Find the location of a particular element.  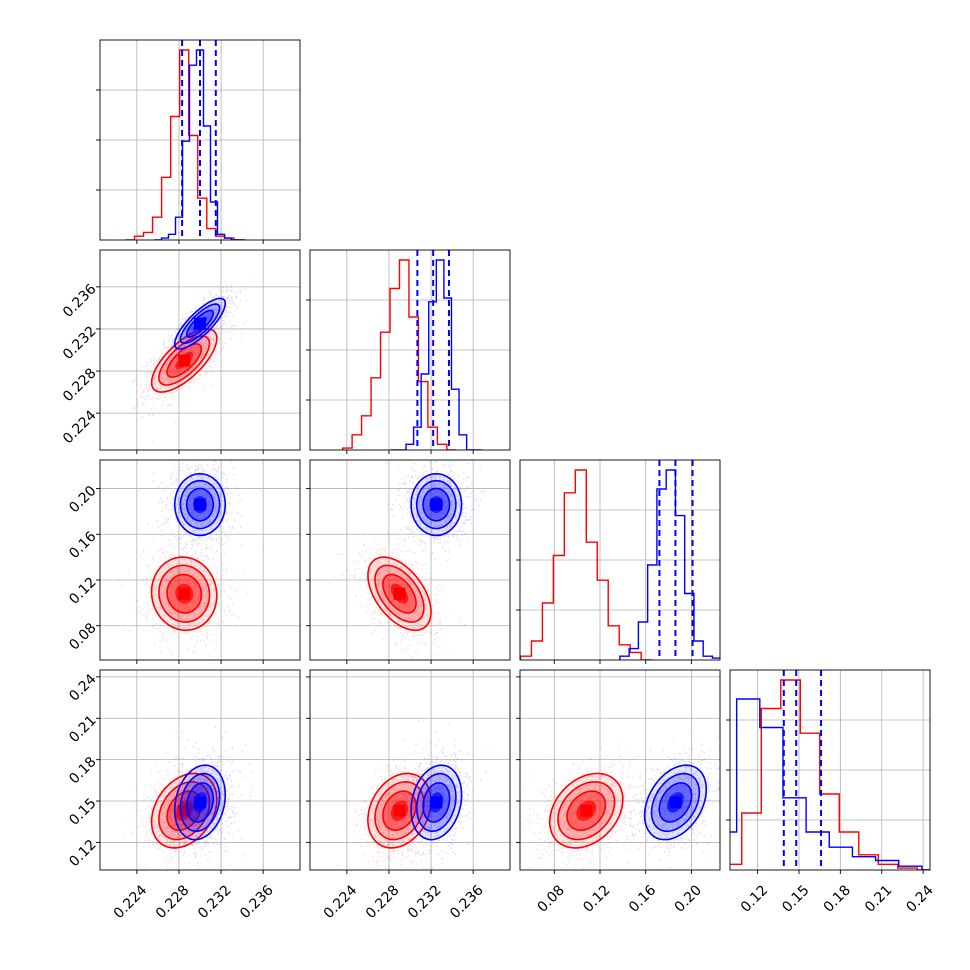

scatter-panel-0-3: 0.12 0.15 0.18 0.21 0.24 0.224 0.228 0.232 0.236 is located at coordinates (183, 795).